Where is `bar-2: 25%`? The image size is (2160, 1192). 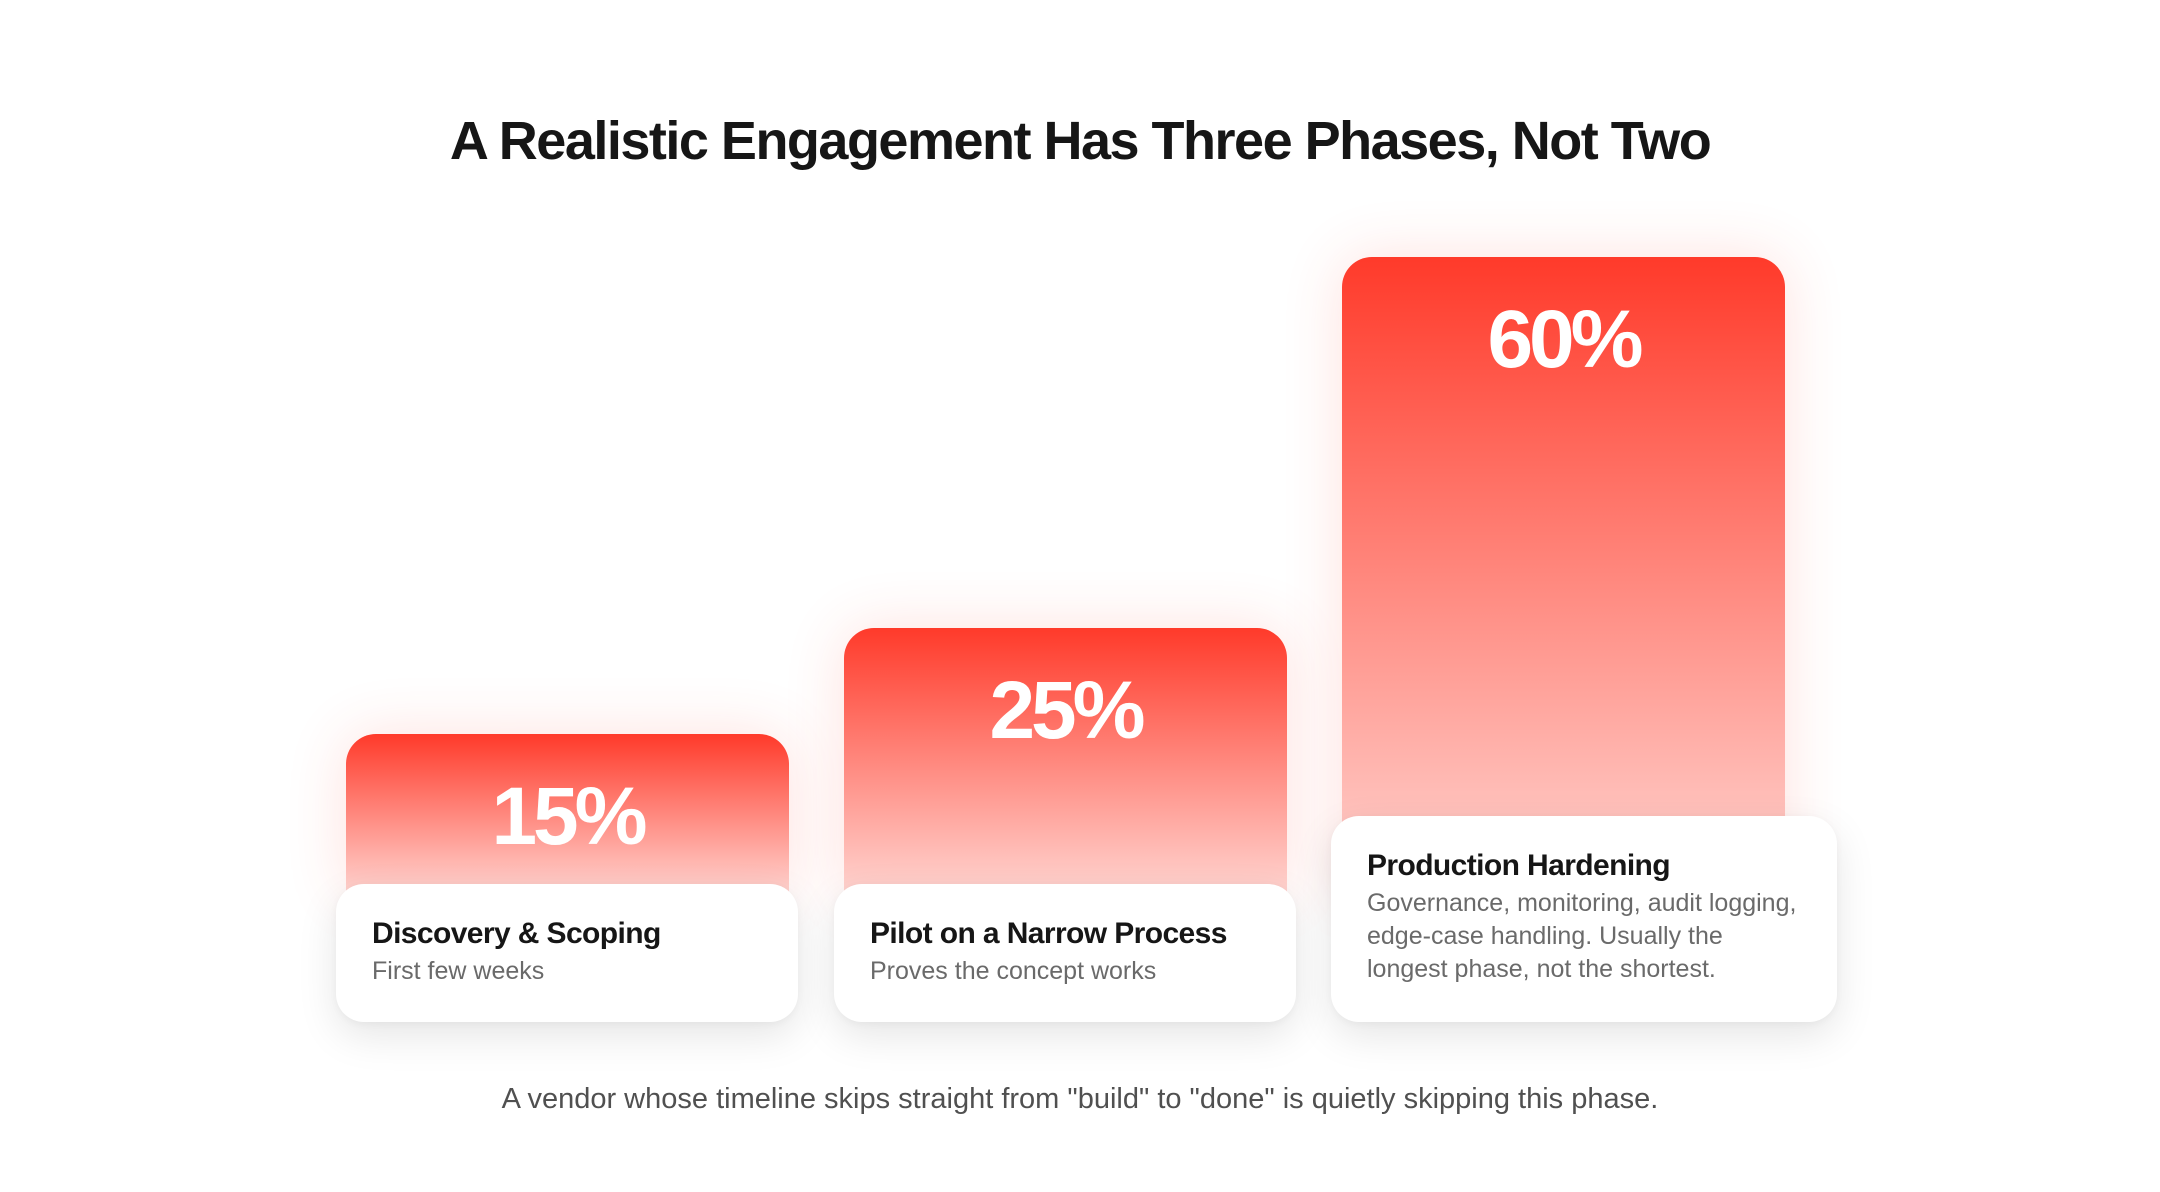
bar-2: 25% is located at coordinates (1065, 760).